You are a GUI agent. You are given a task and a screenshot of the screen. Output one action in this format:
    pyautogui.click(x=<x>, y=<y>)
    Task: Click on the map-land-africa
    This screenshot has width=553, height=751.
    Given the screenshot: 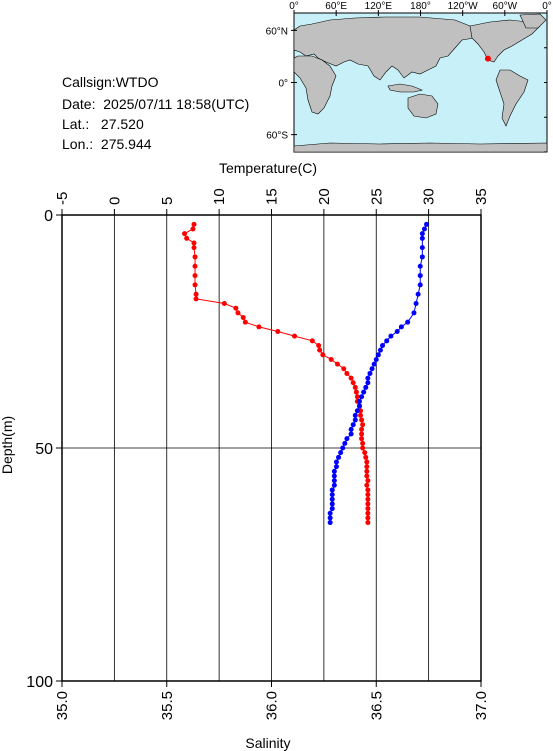 What is the action you would take?
    pyautogui.click(x=315, y=85)
    